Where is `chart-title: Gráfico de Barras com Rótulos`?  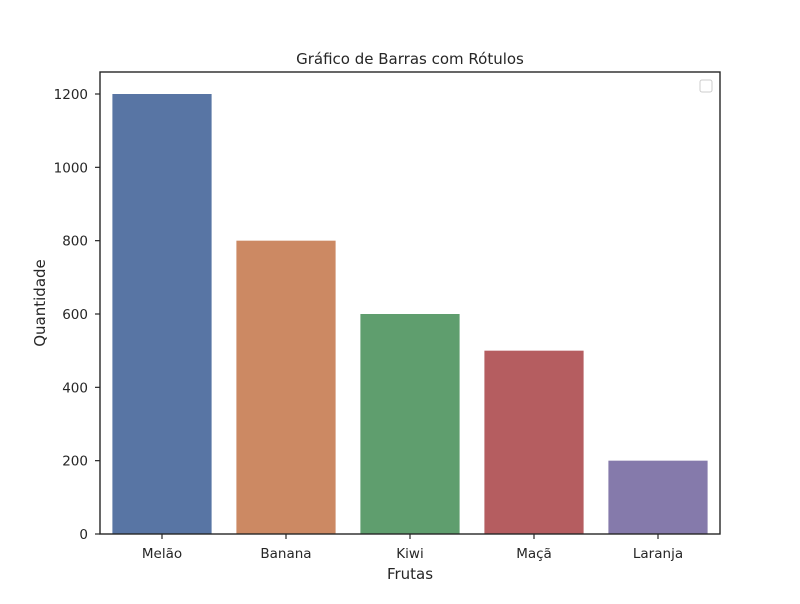
chart-title: Gráfico de Barras com Rótulos is located at coordinates (410, 59).